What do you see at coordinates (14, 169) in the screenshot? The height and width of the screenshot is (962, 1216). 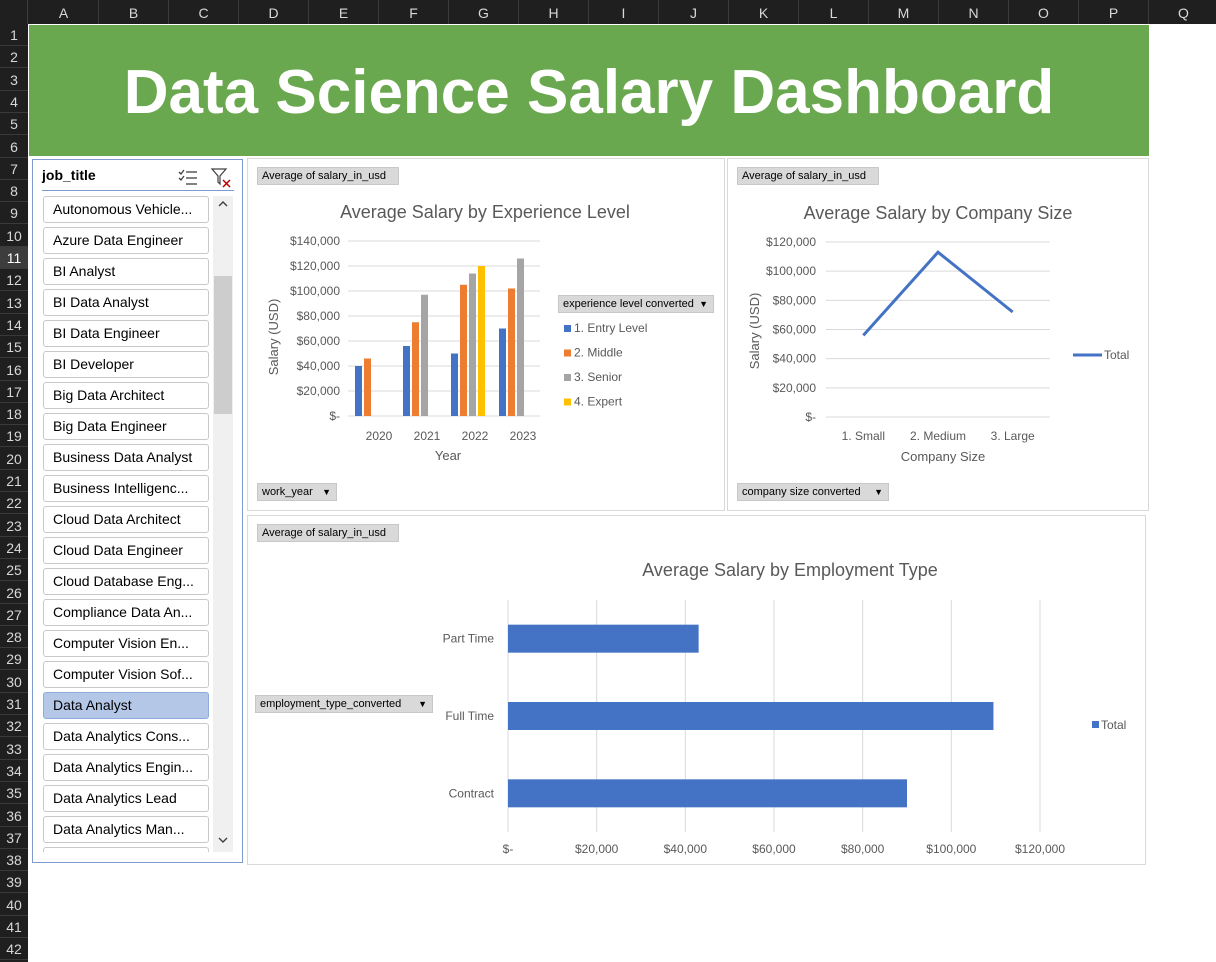 I see `row-header-7: 7` at bounding box center [14, 169].